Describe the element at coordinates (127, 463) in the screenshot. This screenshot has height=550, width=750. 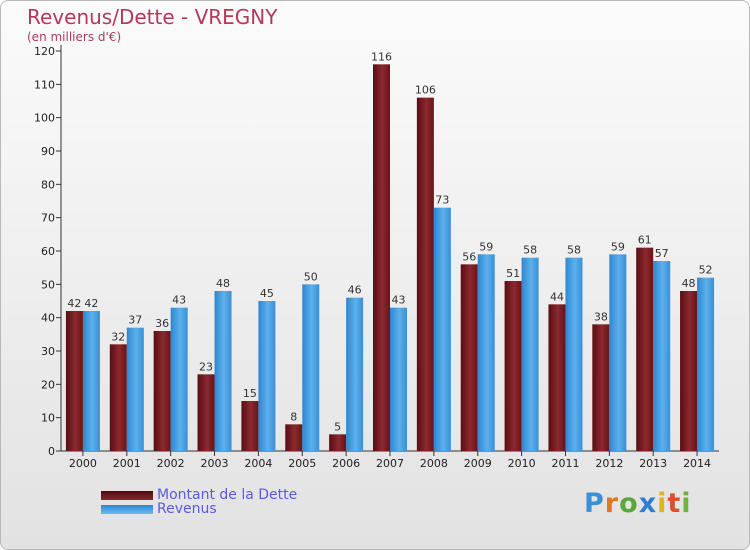
I see `x-tick-label: 2001` at that location.